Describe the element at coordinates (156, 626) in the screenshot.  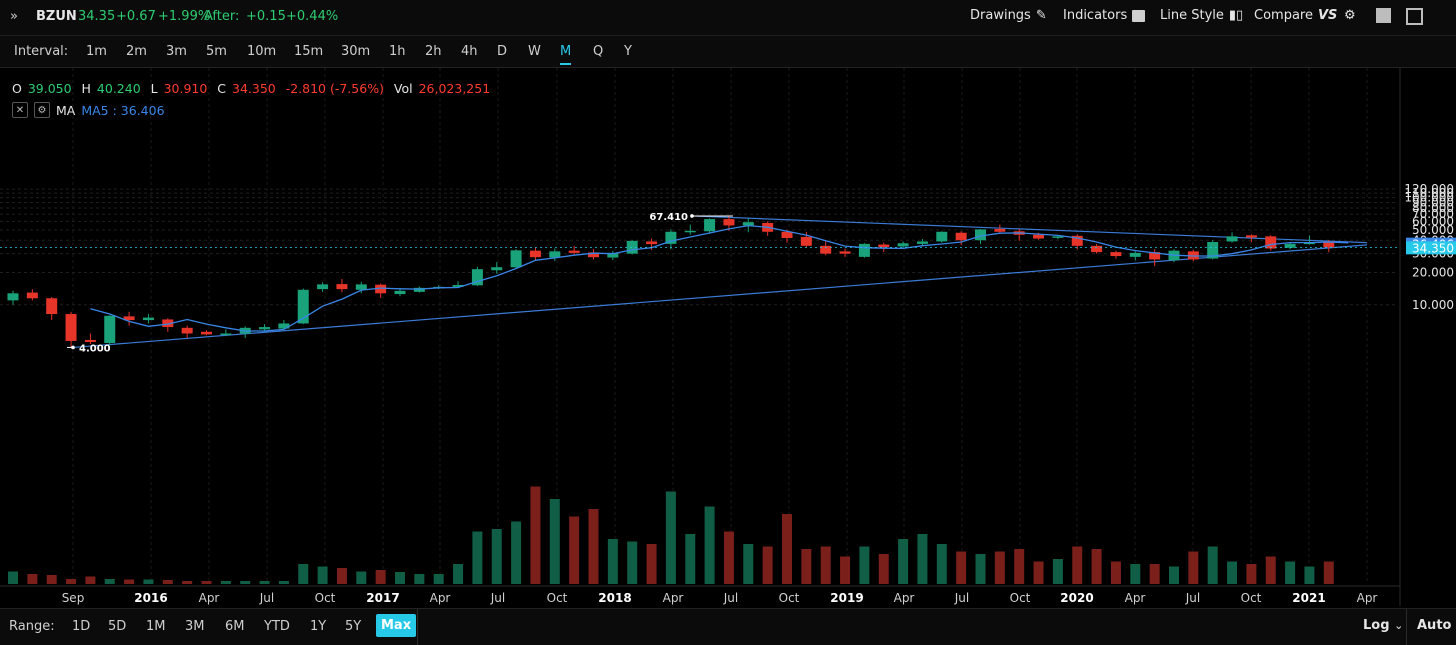
I see `range-1m: 1M` at that location.